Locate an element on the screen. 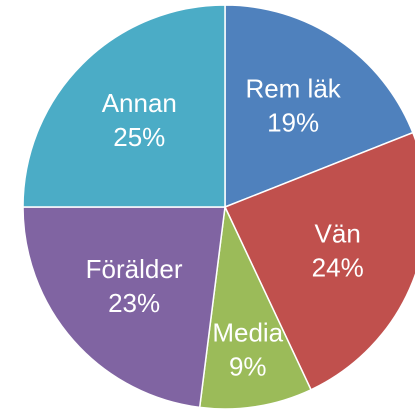 The height and width of the screenshot is (409, 415). slice-value-label: 19% is located at coordinates (293, 123).